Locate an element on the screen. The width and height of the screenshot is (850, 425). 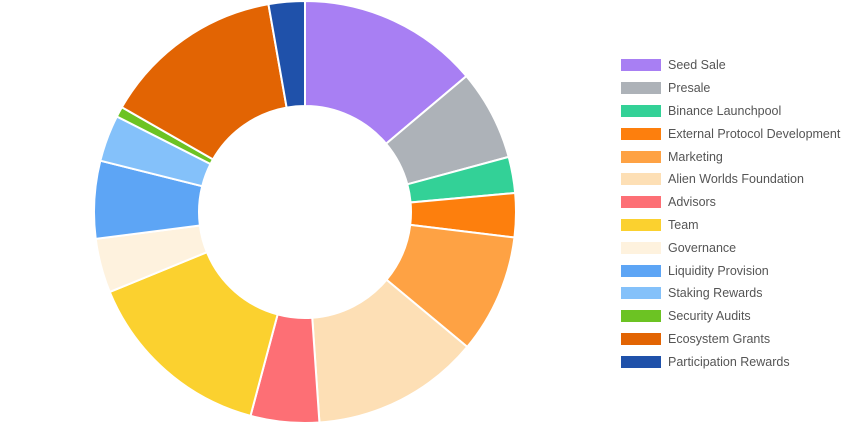
legend-item-liquidity-provision: Liquidity Provision is located at coordinates (730, 270).